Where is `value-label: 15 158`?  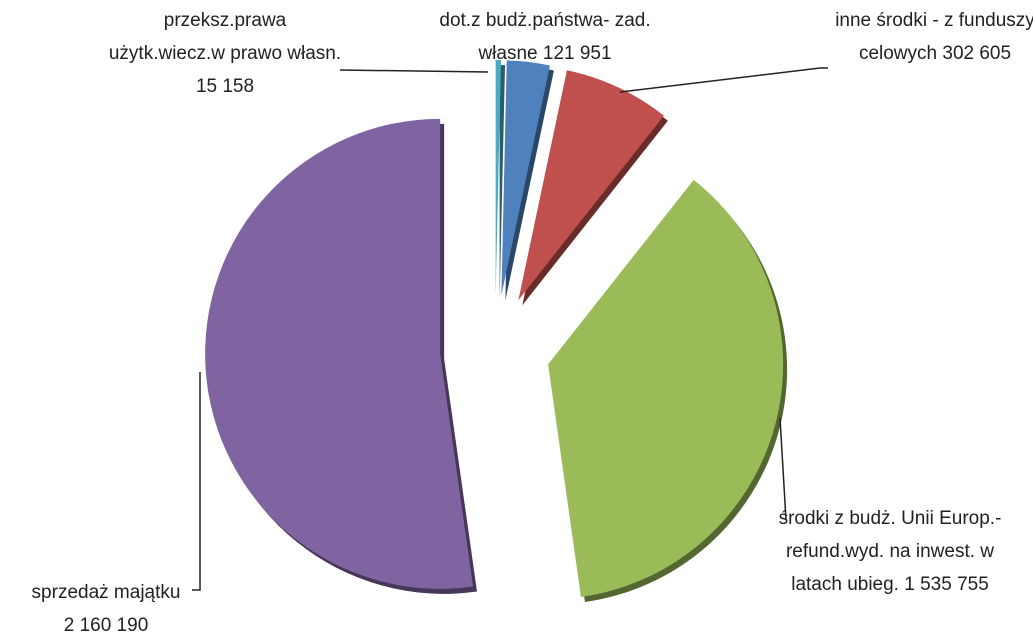 value-label: 15 158 is located at coordinates (225, 86).